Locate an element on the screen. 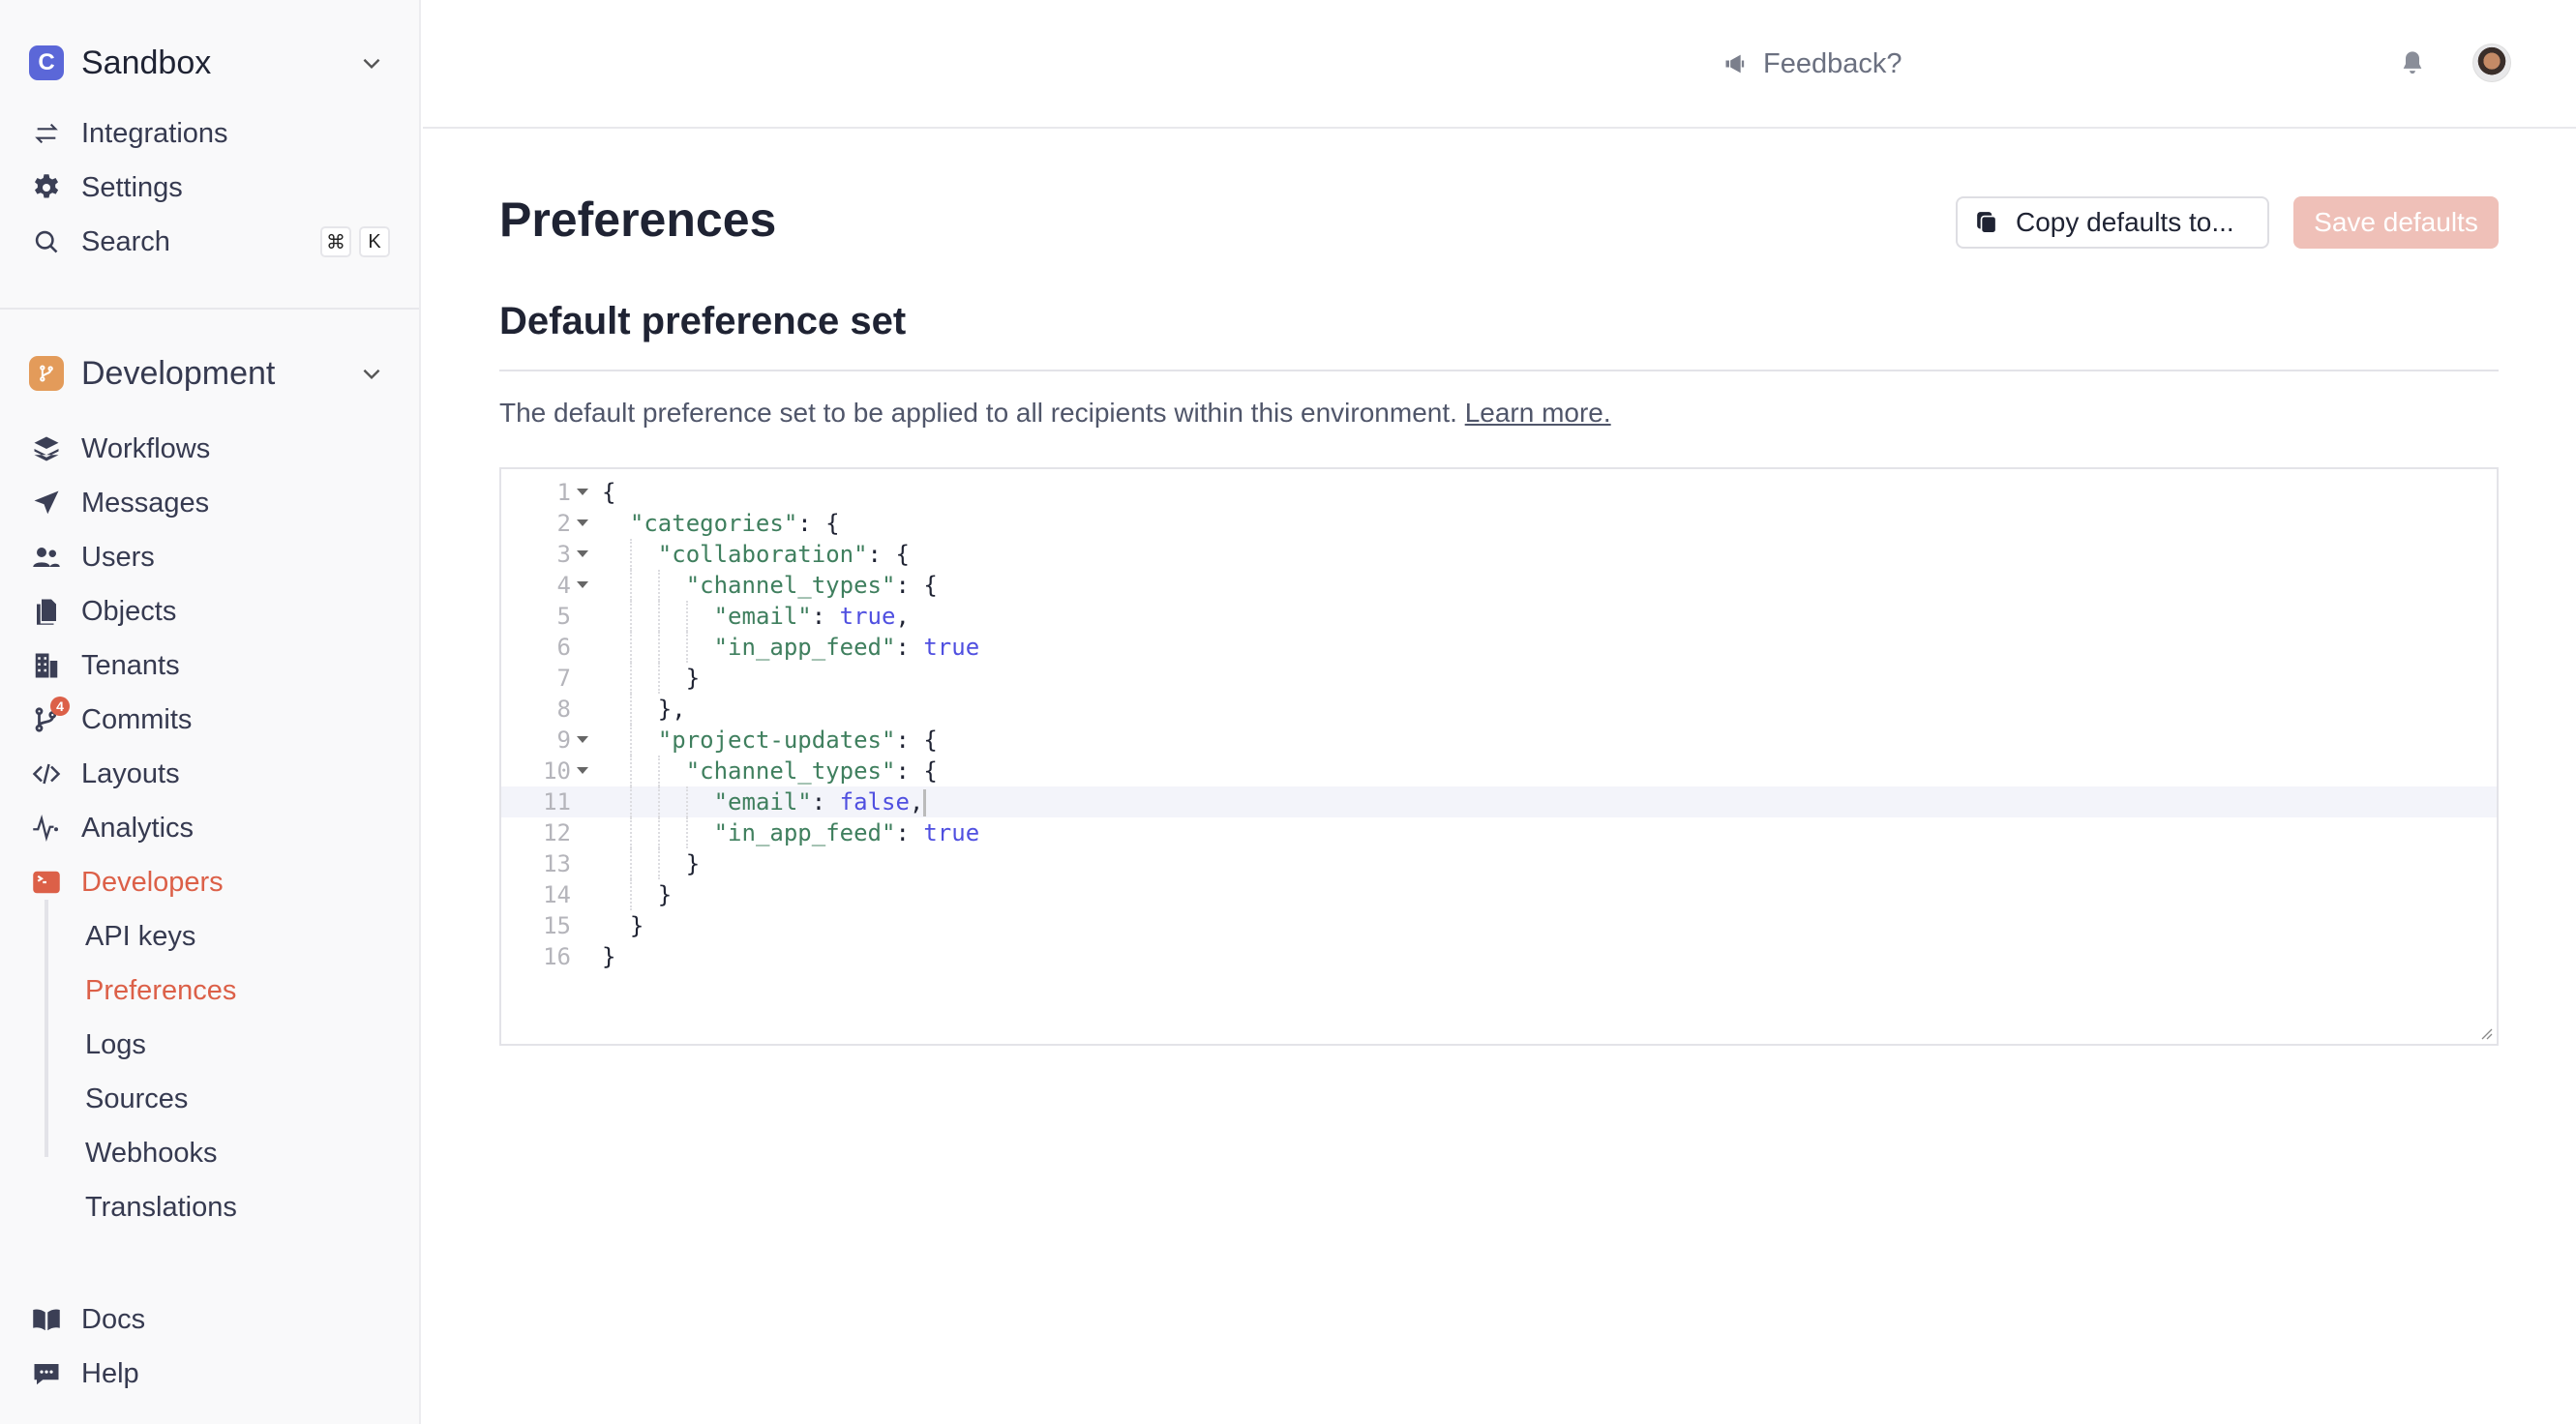  users-icon is located at coordinates (46, 558).